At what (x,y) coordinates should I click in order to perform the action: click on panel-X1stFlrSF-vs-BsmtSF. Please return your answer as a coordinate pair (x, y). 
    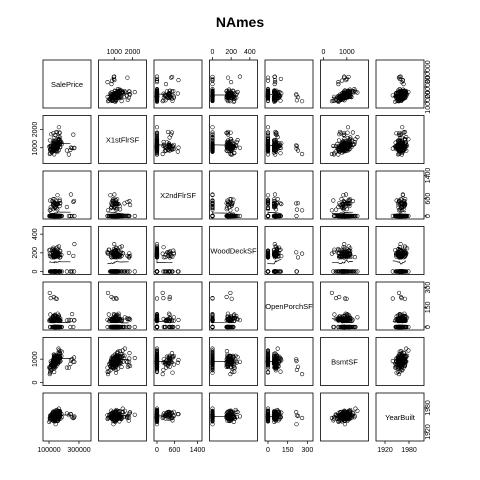
    Looking at the image, I should click on (344, 139).